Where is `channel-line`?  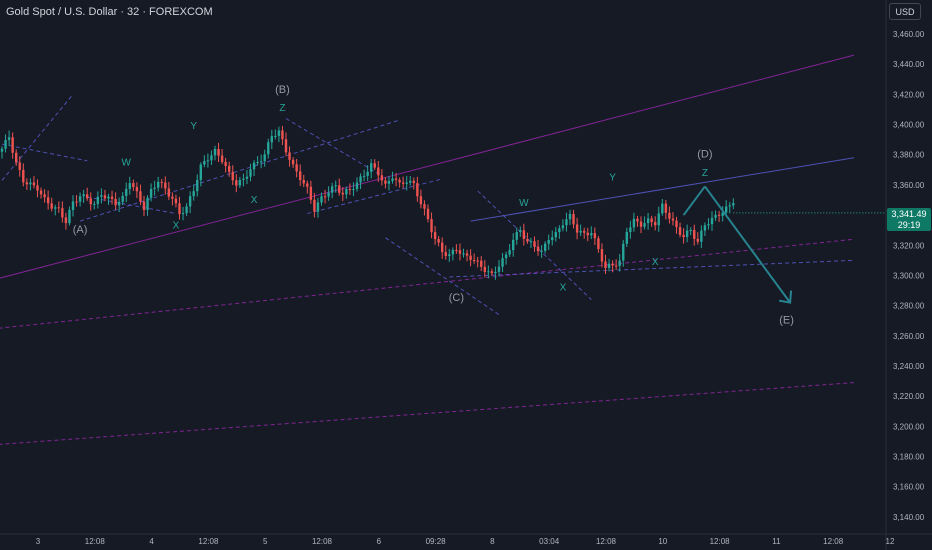 channel-line is located at coordinates (662, 189).